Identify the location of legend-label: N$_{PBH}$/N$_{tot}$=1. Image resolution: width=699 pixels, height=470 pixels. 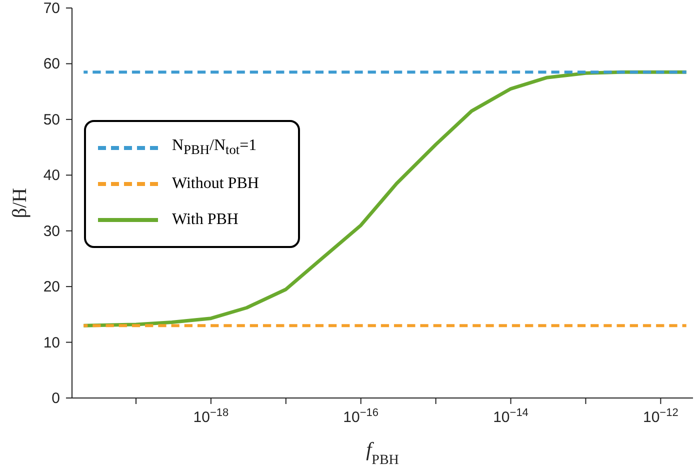
(214, 148).